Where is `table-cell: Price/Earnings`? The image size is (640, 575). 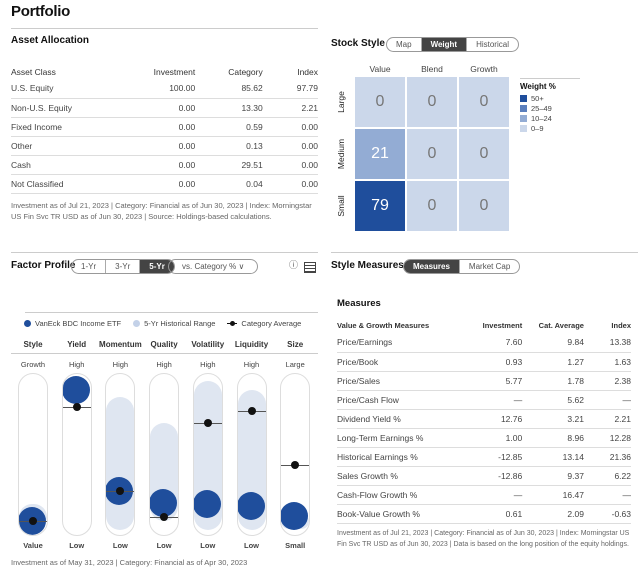 table-cell: Price/Earnings is located at coordinates (402, 343).